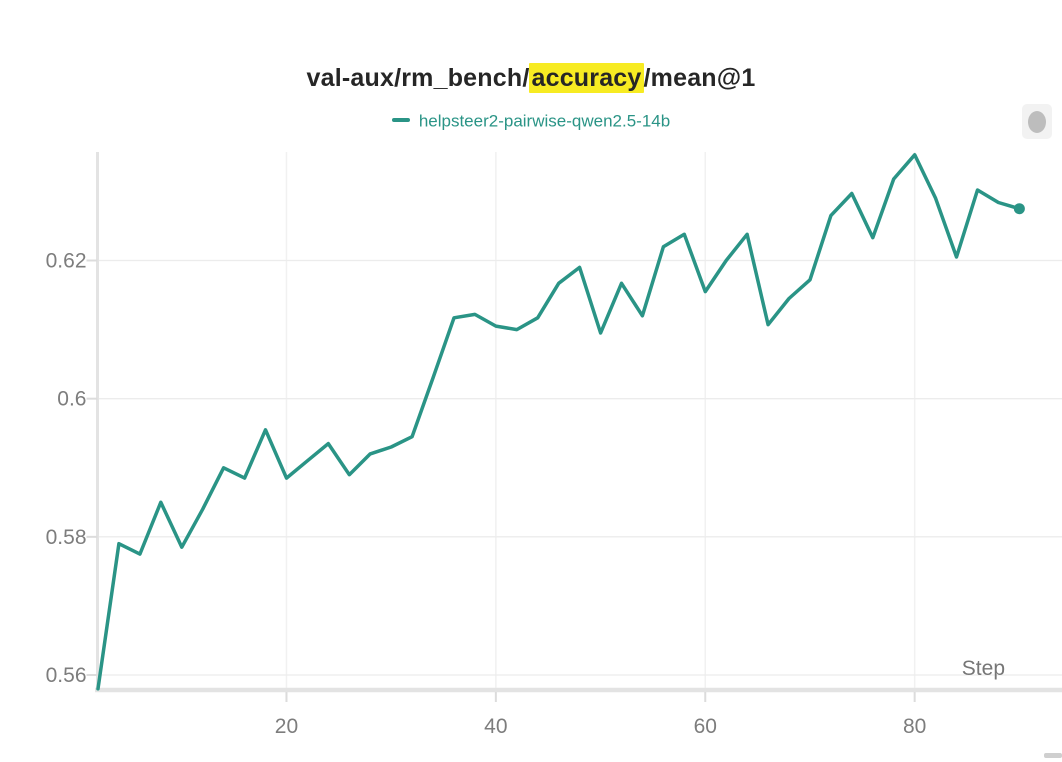 This screenshot has height=762, width=1062. Describe the element at coordinates (914, 726) in the screenshot. I see `x-tick-label: 80` at that location.